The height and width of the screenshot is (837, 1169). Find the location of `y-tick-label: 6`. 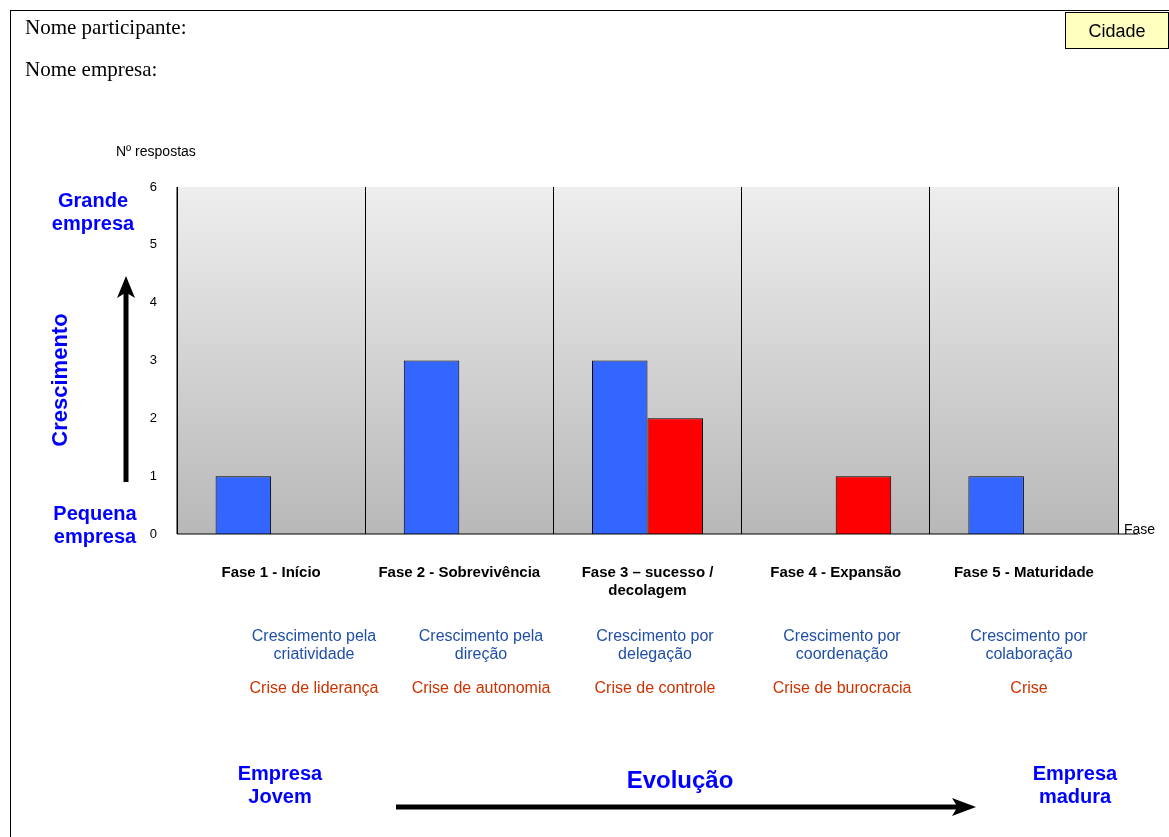

y-tick-label: 6 is located at coordinates (153, 186).